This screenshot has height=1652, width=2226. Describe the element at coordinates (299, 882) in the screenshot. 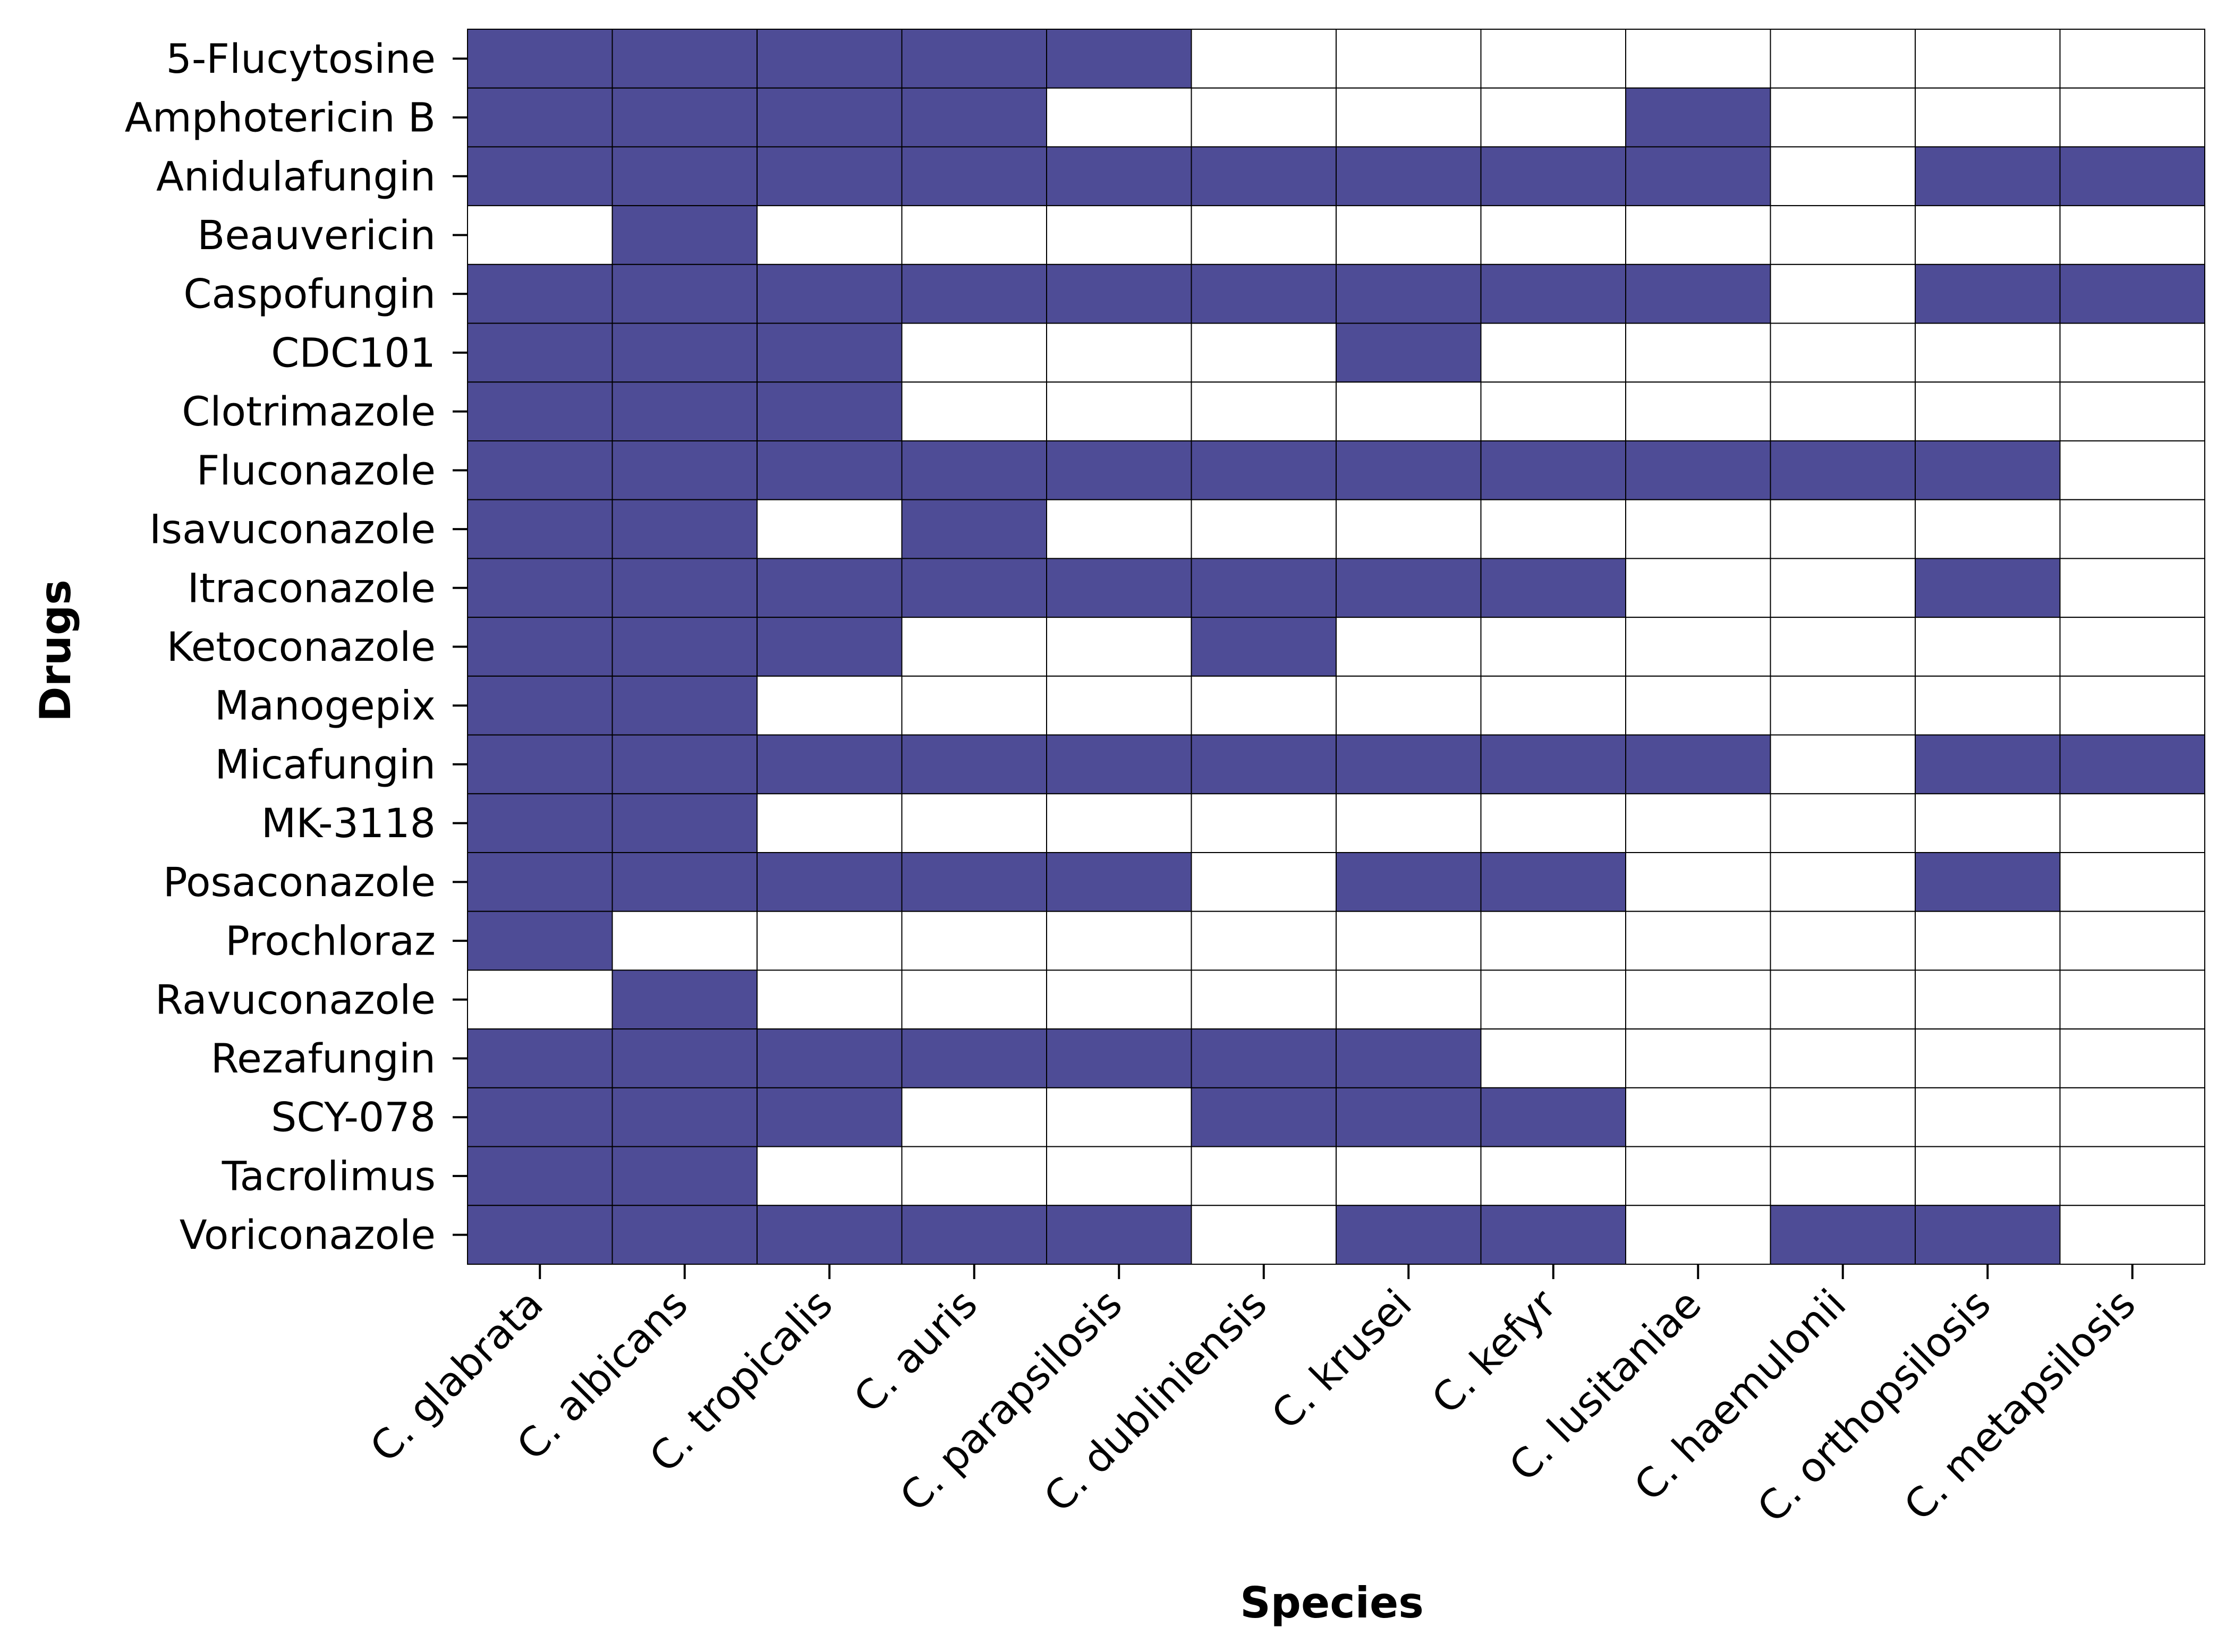

I see `y-tick-label: Posaconazole` at that location.